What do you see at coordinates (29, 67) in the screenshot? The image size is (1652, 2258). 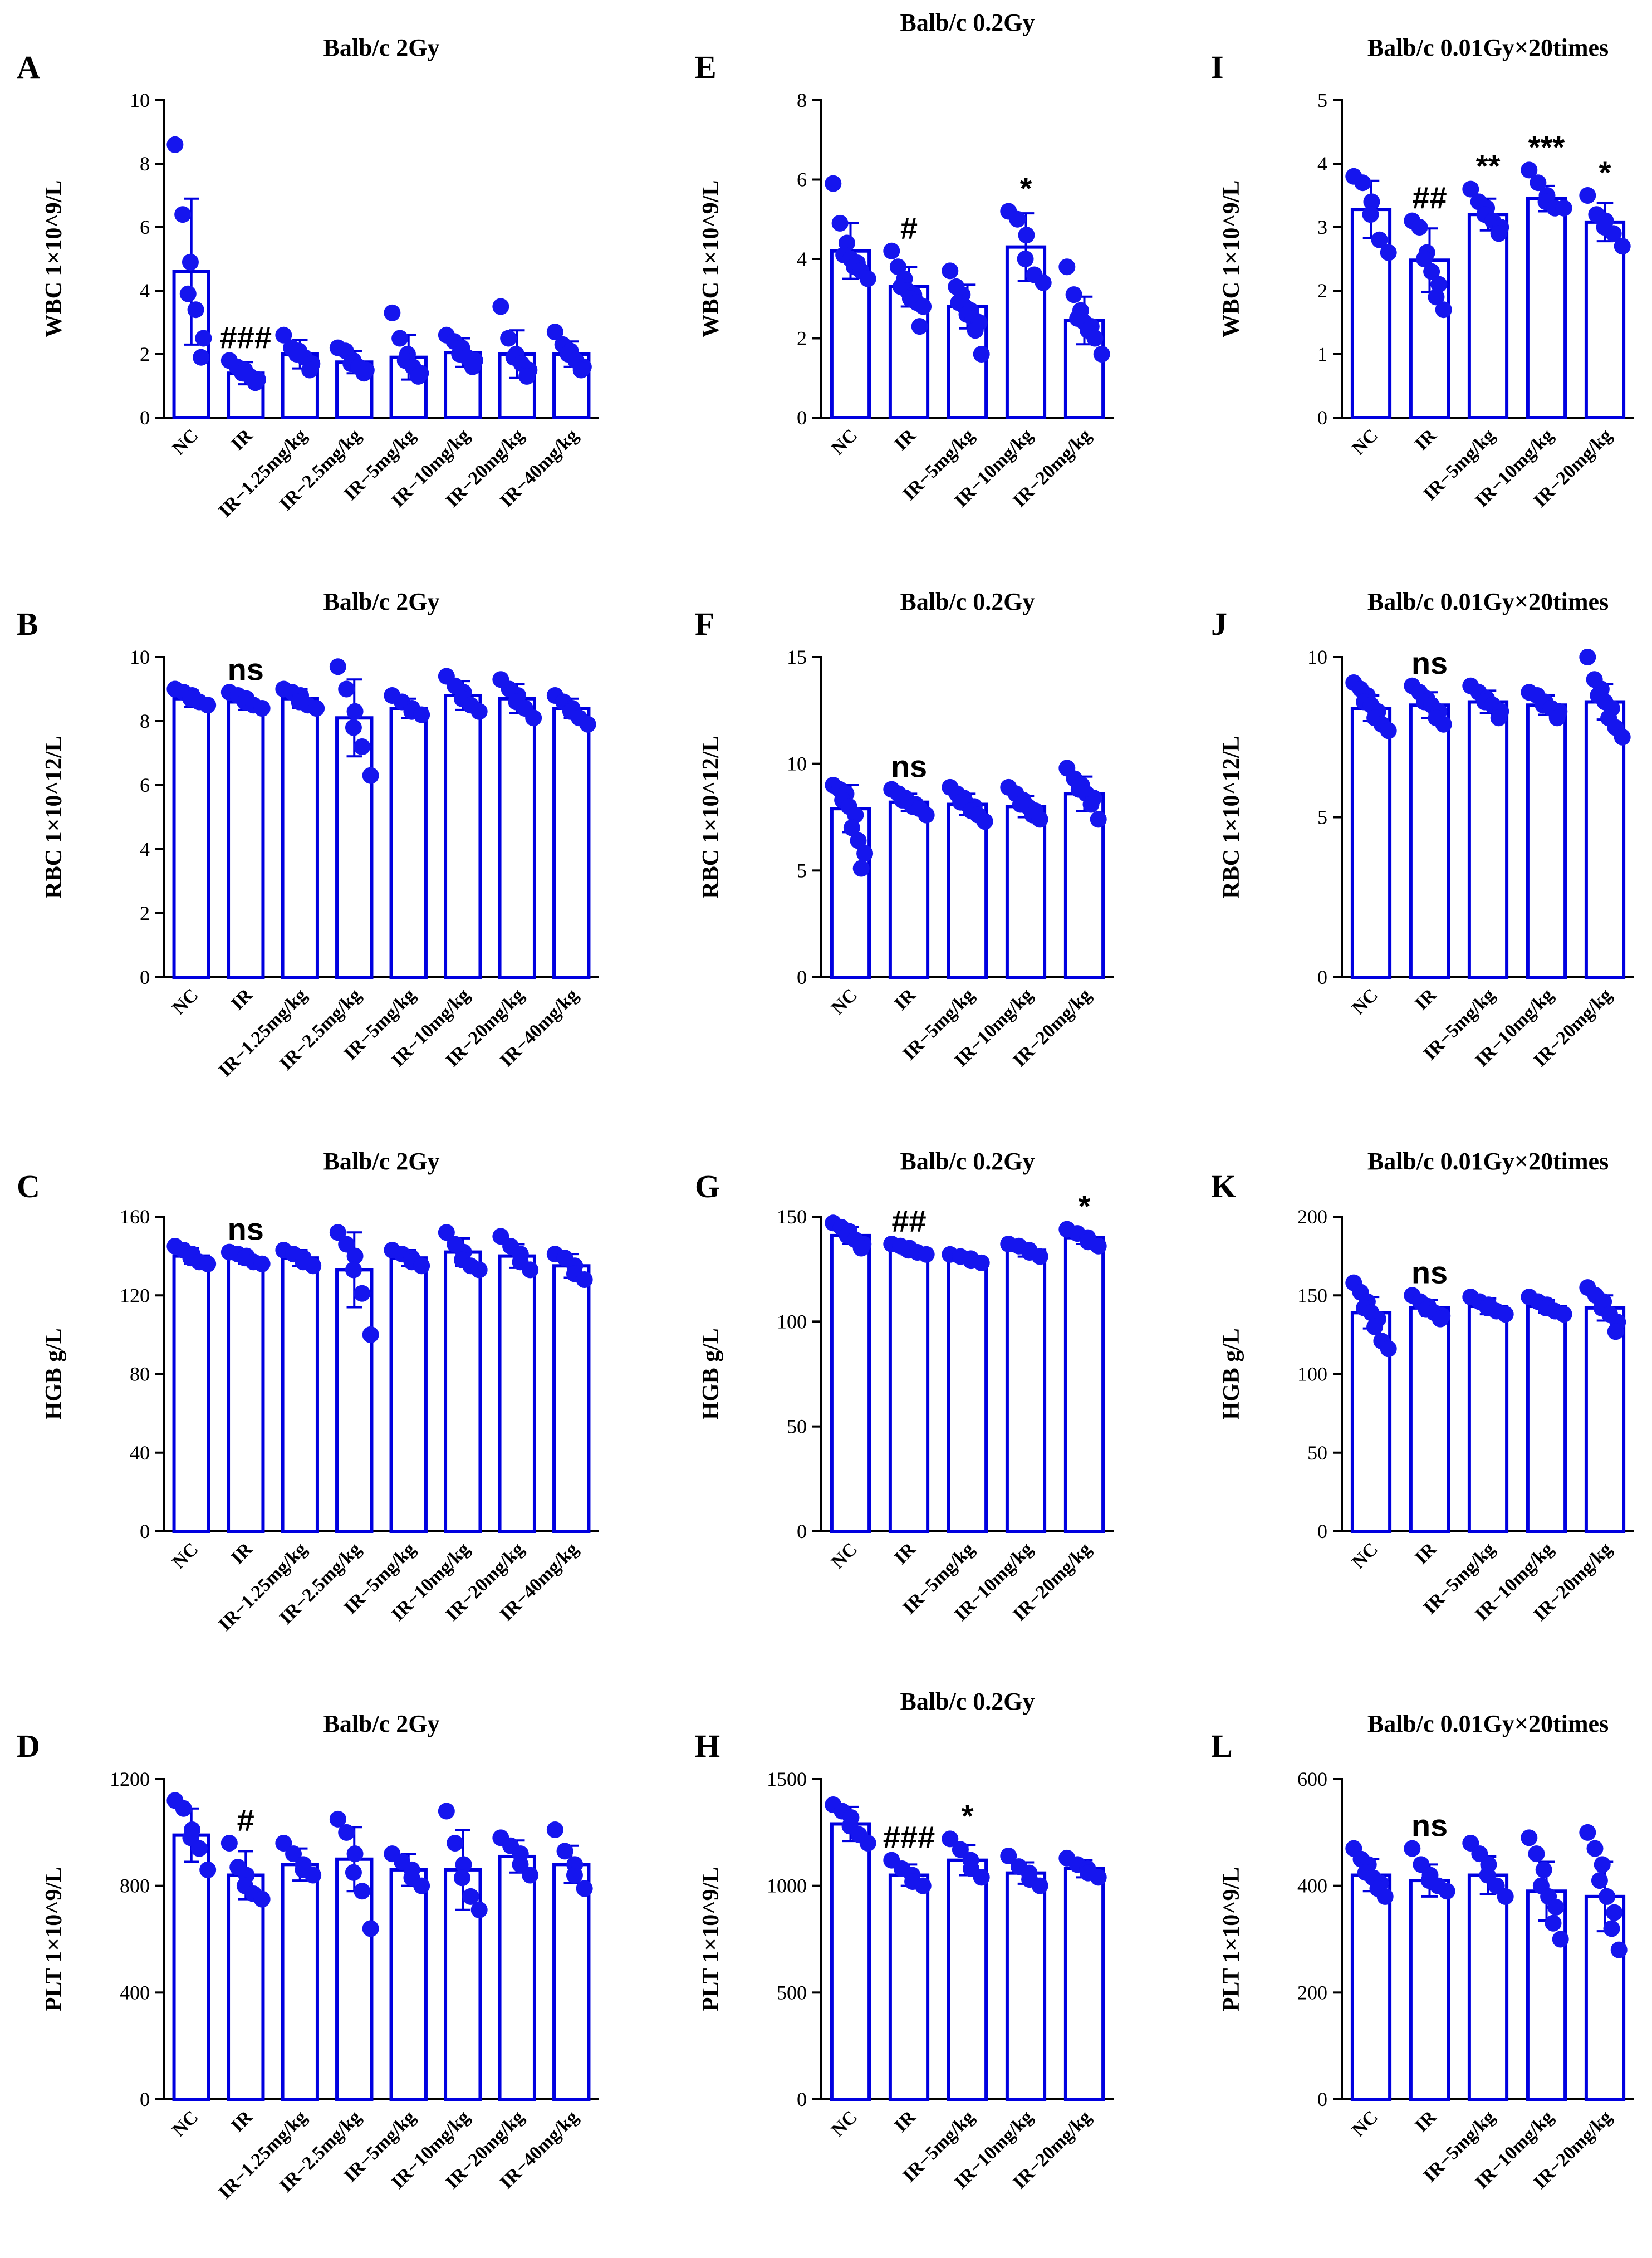 I see `panel-letter: A` at bounding box center [29, 67].